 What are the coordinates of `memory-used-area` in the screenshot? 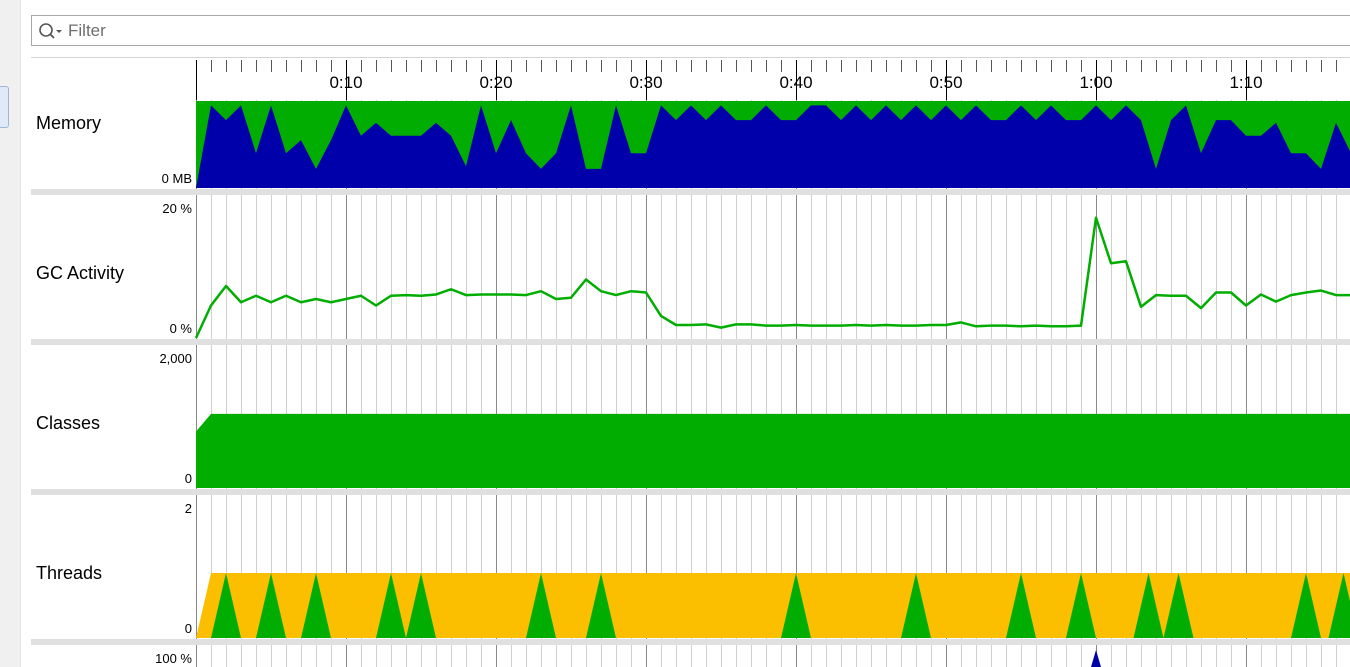 It's located at (773, 146).